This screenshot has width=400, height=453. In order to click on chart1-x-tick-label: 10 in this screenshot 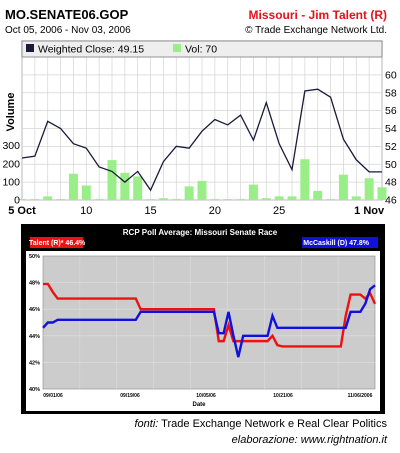, I will do `click(86, 211)`.